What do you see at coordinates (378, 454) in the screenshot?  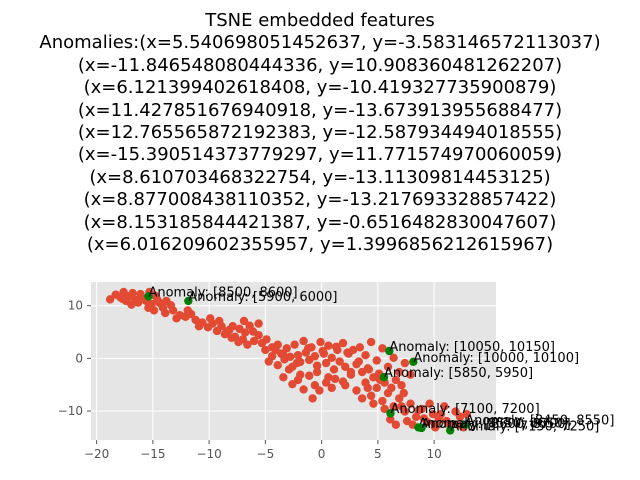 I see `x-tick-label: 5` at bounding box center [378, 454].